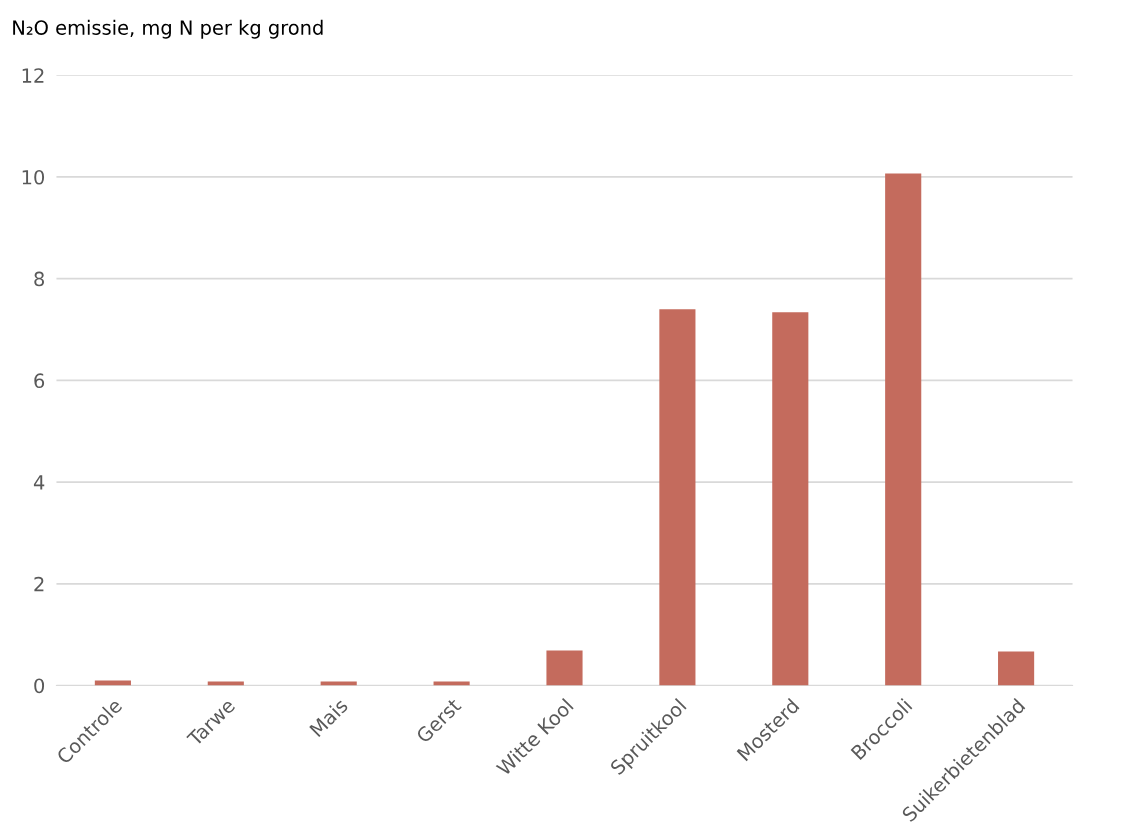 This screenshot has width=1129, height=836. Describe the element at coordinates (33, 177) in the screenshot. I see `y-tick-label: 10` at that location.